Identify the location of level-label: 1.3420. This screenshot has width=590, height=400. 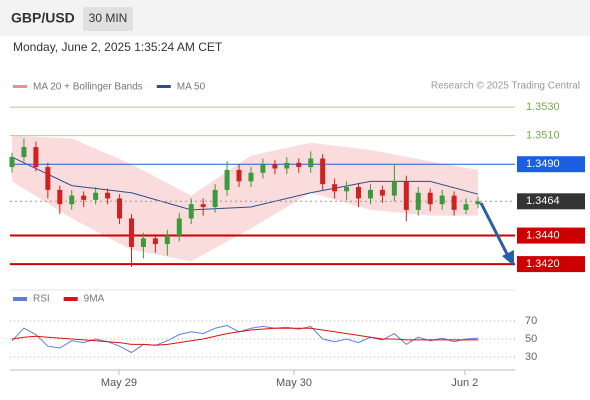
(543, 264).